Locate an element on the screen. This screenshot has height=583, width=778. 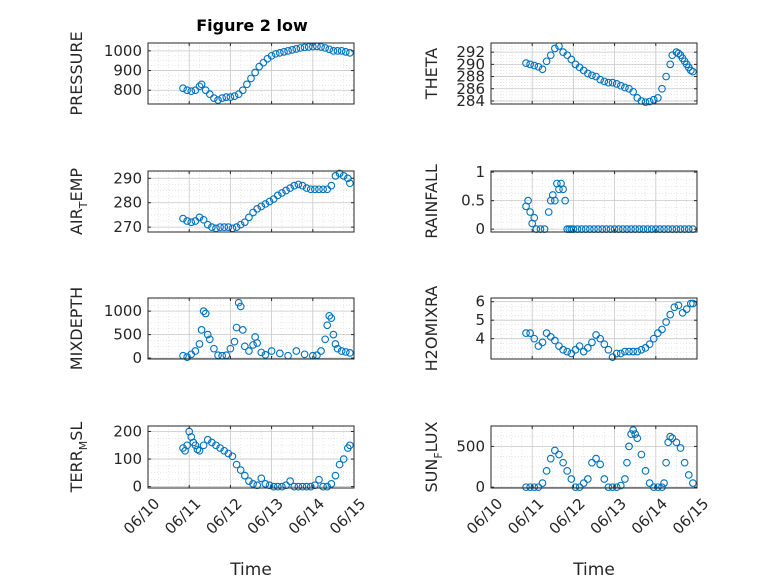
y-tick-label: 5 is located at coordinates (480, 320).